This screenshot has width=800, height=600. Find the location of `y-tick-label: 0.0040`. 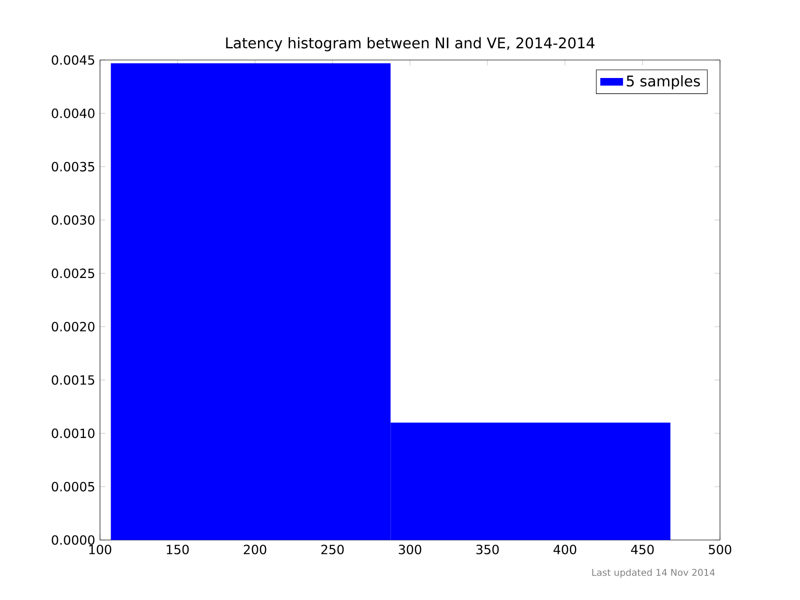

y-tick-label: 0.0040 is located at coordinates (73, 113).